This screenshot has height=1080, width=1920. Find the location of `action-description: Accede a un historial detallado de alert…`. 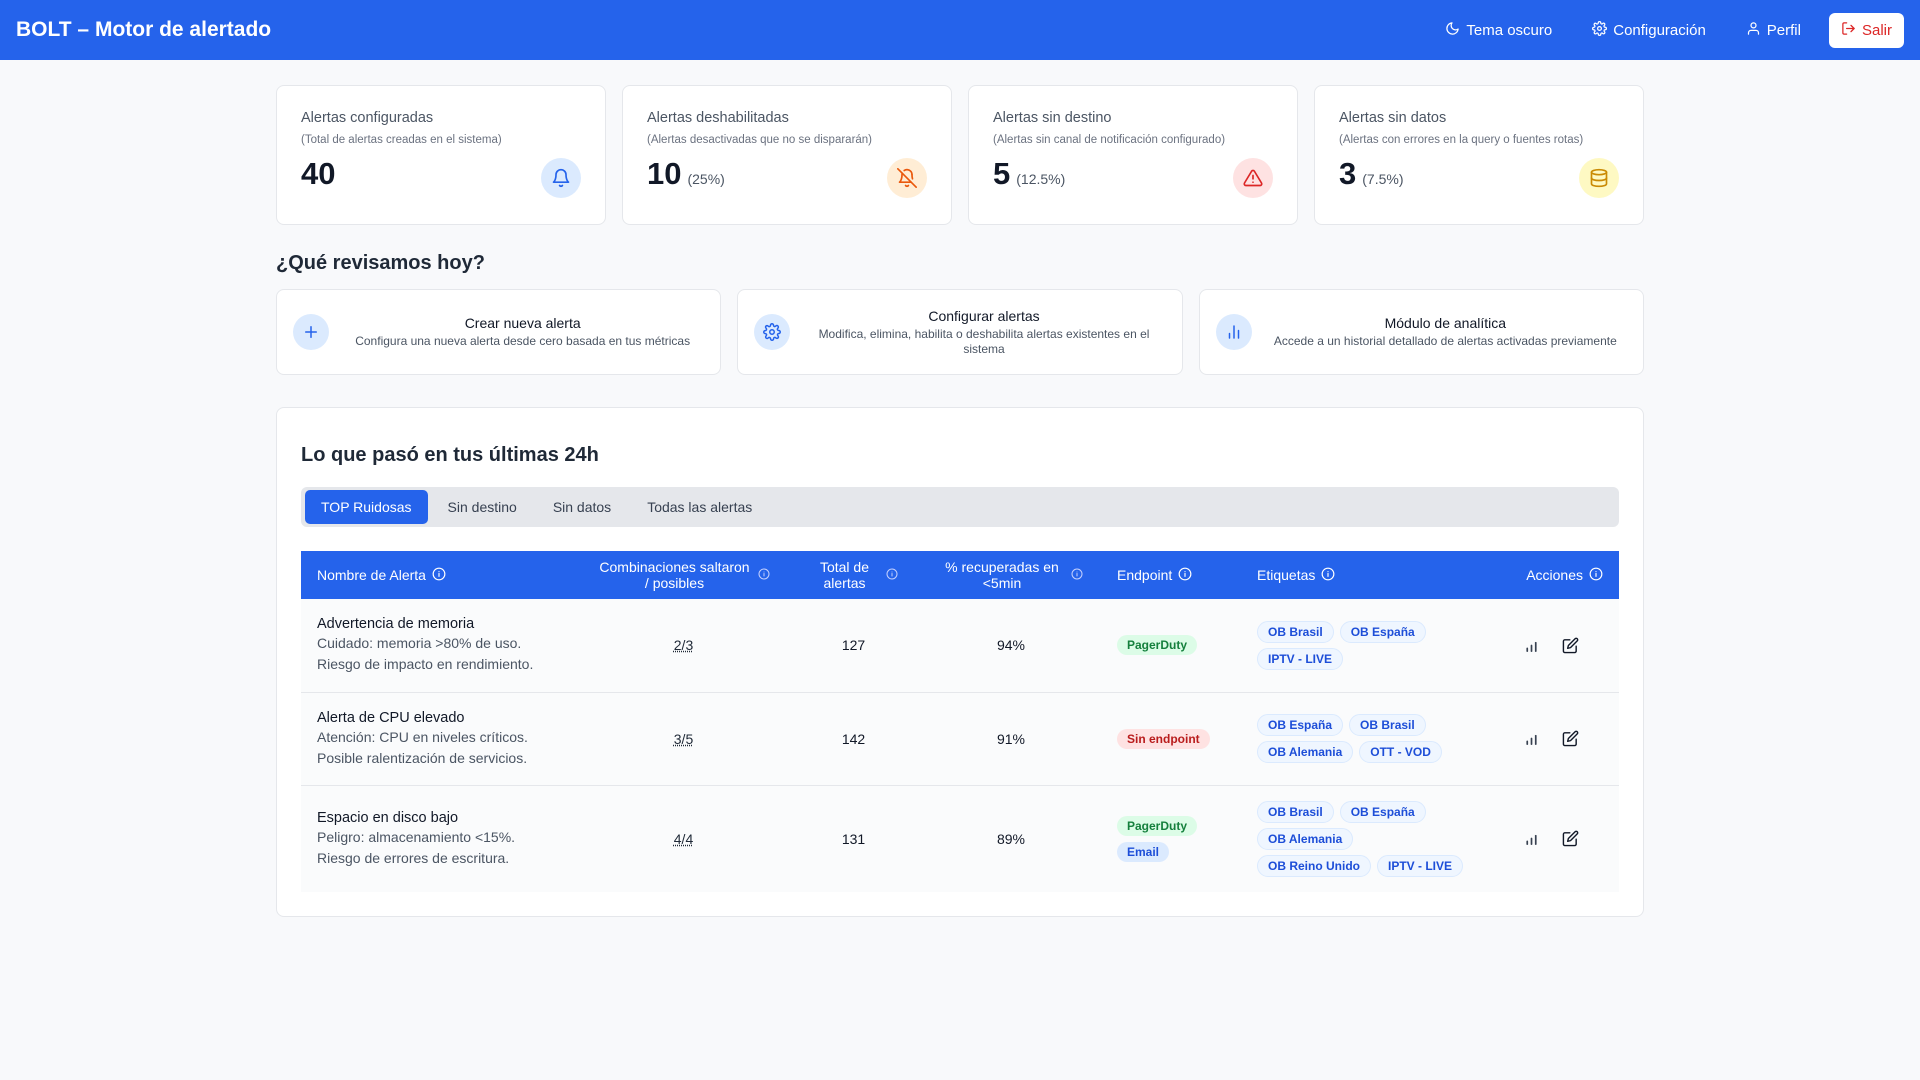

action-description: Accede a un historial detallado de alert… is located at coordinates (1445, 341).